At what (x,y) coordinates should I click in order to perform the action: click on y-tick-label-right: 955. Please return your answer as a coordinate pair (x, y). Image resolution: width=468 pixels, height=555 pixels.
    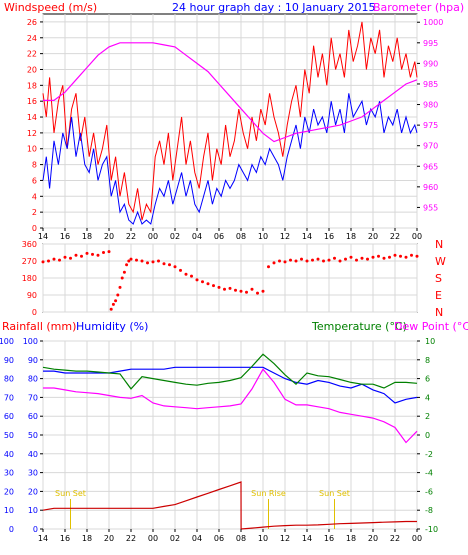
    Looking at the image, I should click on (430, 207).